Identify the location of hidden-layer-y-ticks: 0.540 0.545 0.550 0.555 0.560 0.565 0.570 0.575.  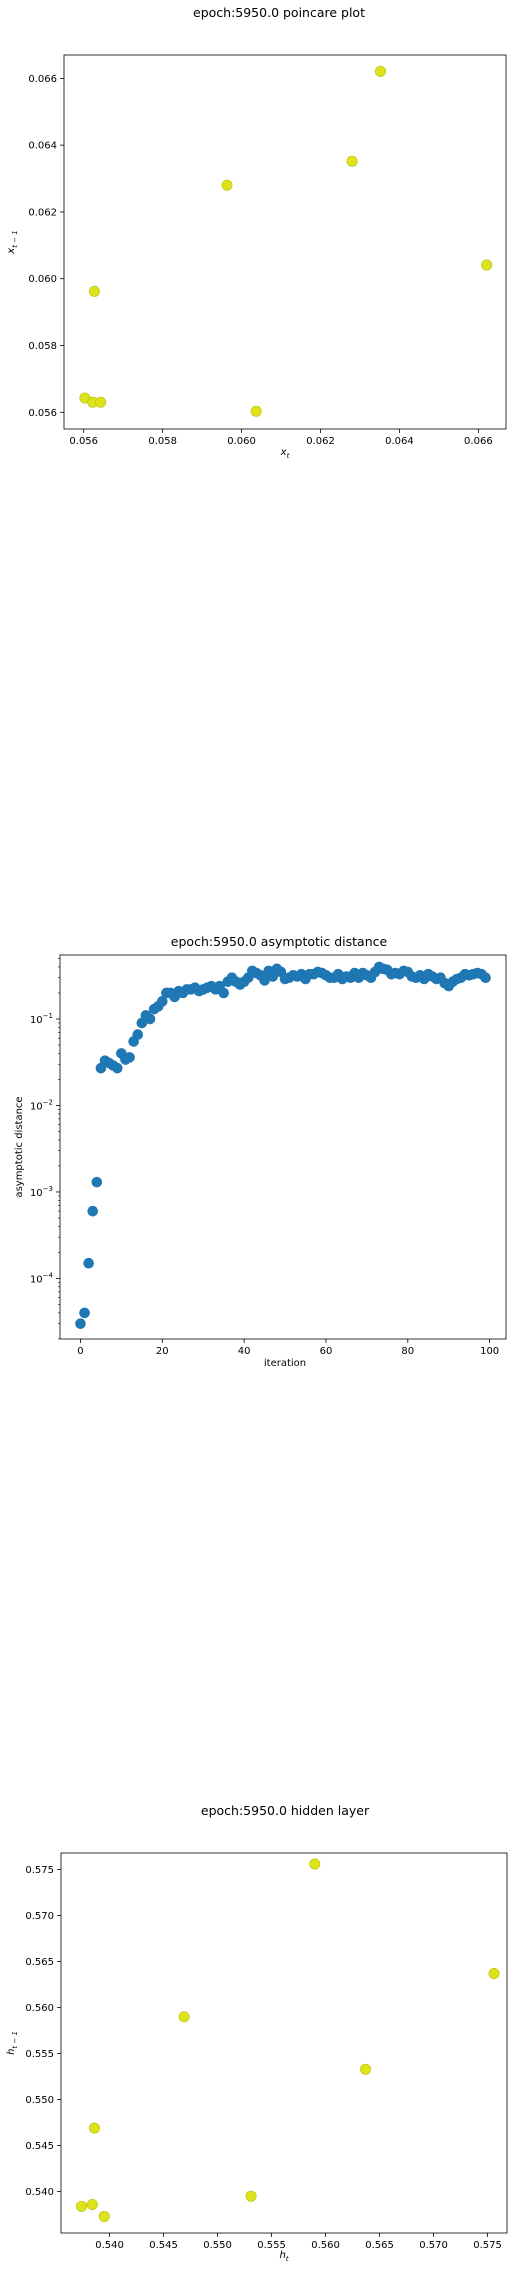
(43, 2031).